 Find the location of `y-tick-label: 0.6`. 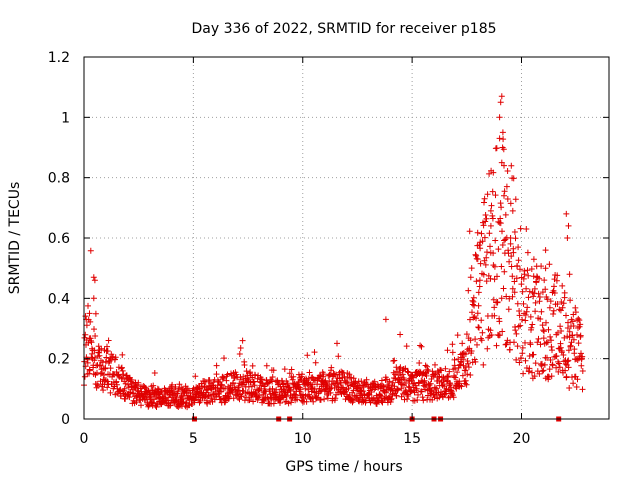

y-tick-label: 0.6 is located at coordinates (59, 239).